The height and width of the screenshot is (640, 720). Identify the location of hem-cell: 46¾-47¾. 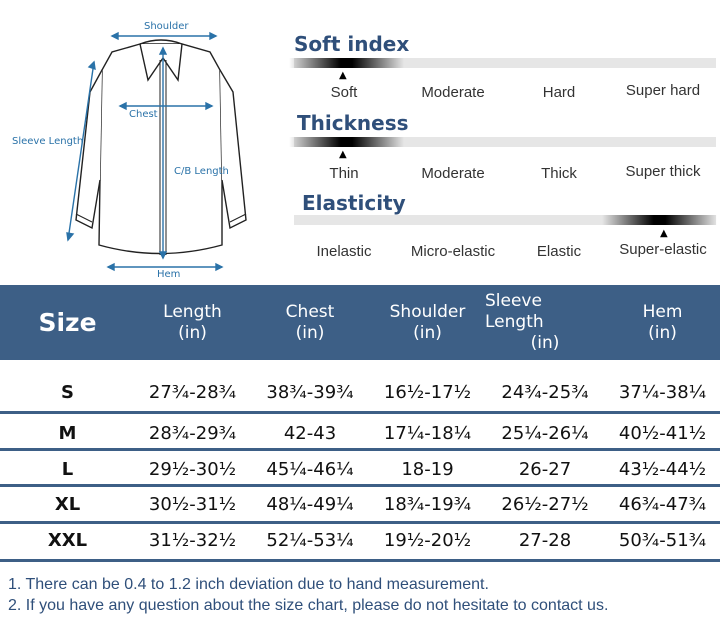
(662, 504).